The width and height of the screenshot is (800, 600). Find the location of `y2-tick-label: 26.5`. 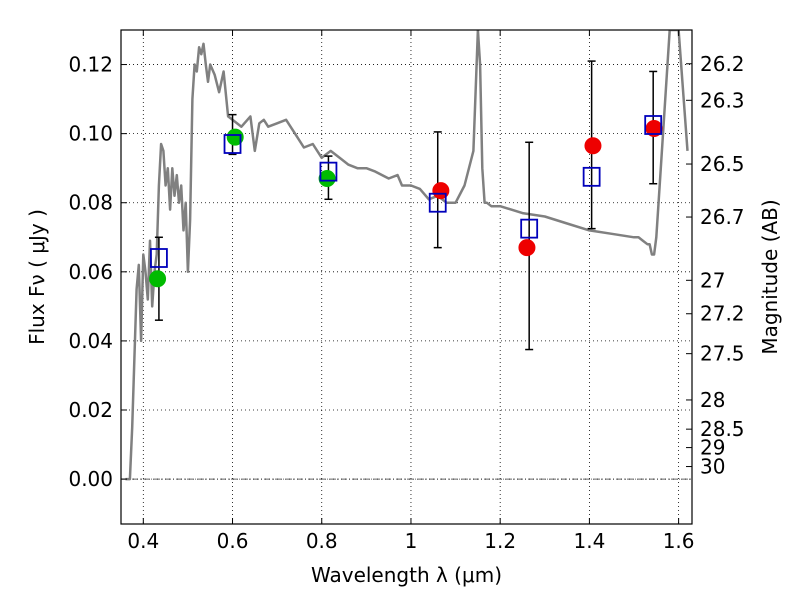

y2-tick-label: 26.5 is located at coordinates (722, 164).